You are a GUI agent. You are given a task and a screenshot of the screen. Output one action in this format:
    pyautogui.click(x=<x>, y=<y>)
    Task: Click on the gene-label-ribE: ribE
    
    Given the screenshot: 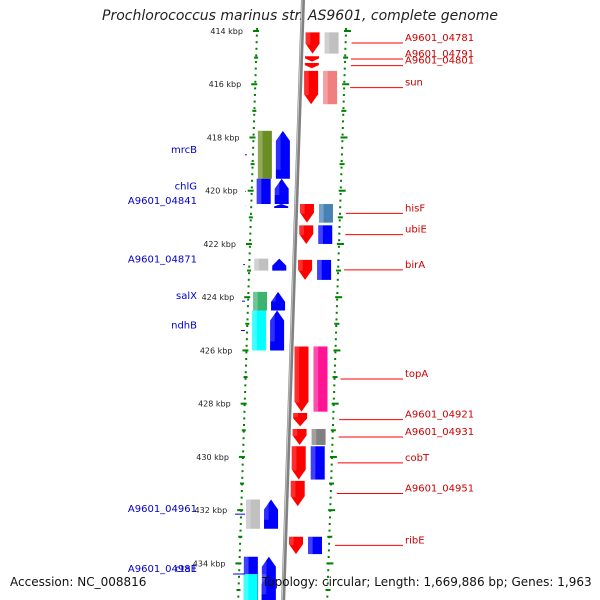 What is the action you would take?
    pyautogui.click(x=415, y=540)
    